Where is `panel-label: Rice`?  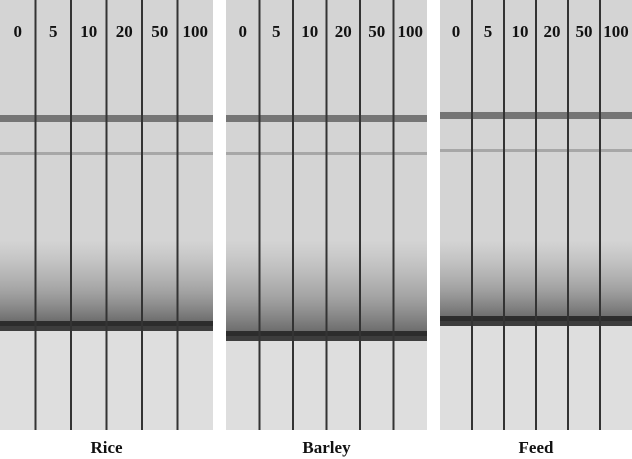 panel-label: Rice is located at coordinates (106, 447).